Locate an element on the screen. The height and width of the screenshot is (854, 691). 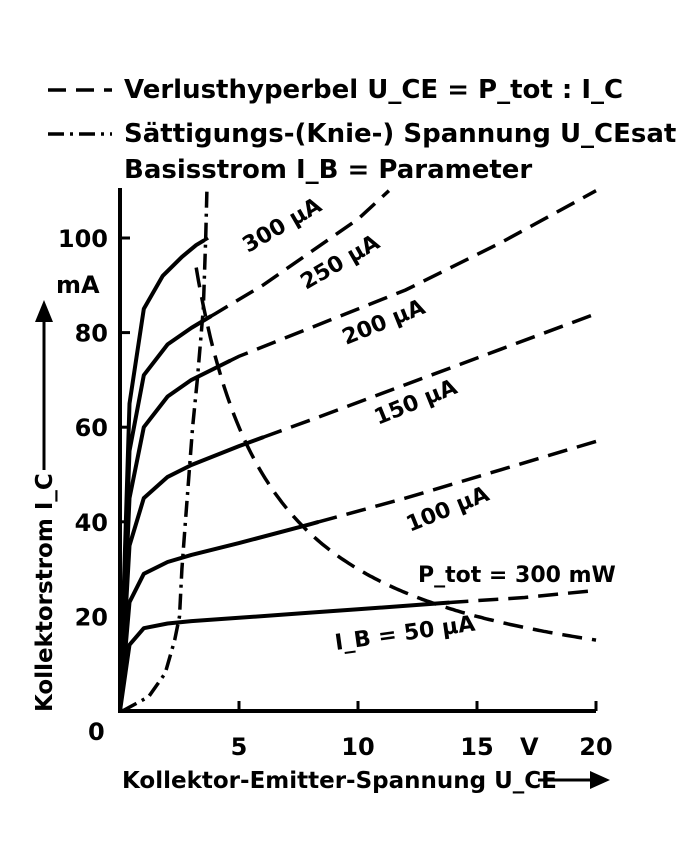
saturation-curve is located at coordinates (165, 451).